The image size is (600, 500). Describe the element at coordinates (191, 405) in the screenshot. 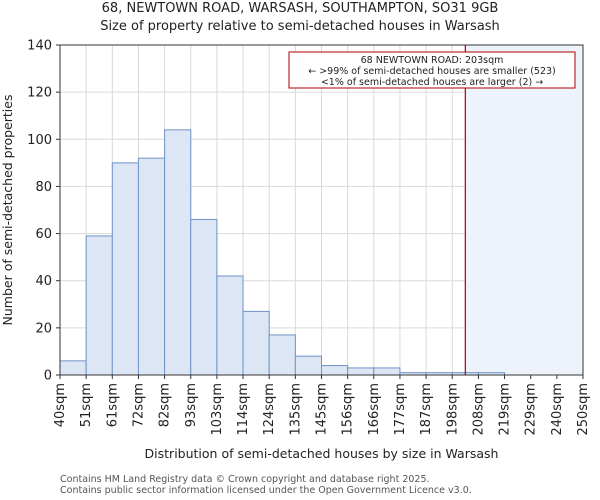

I see `x-tick-label: 93sqm` at that location.